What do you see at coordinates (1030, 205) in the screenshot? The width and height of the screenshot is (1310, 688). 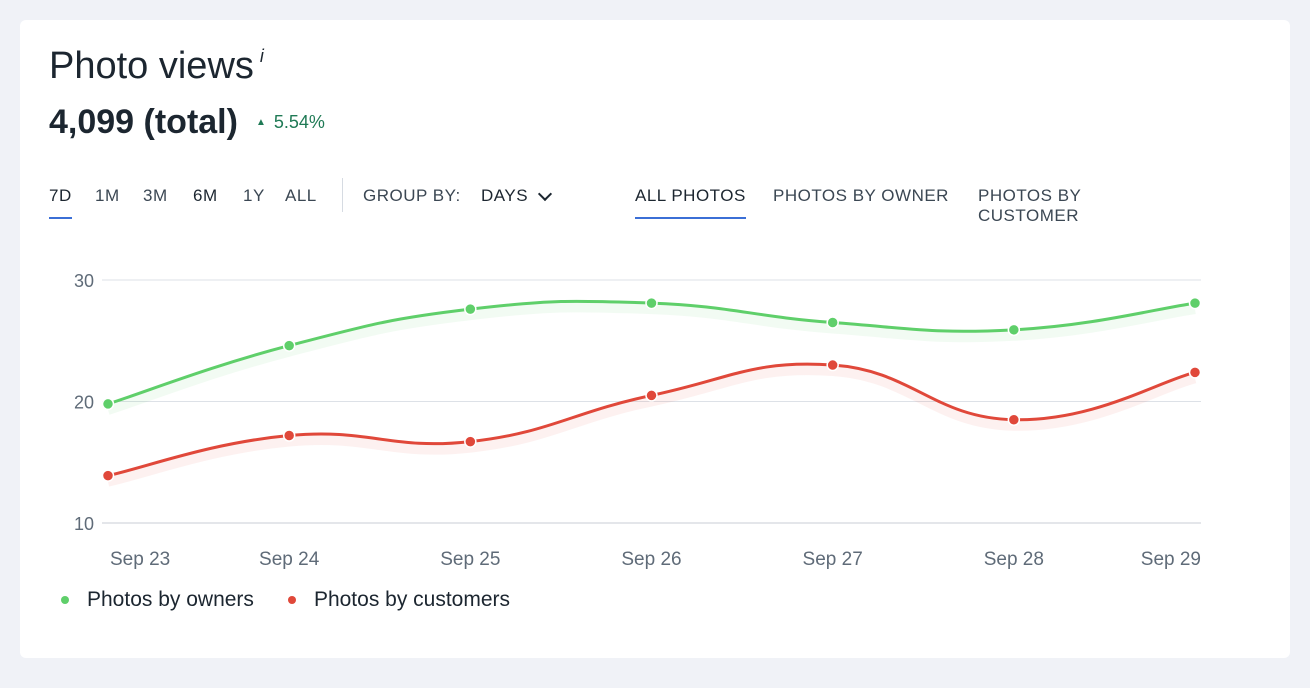 I see `tab-photos-by-customer: PHOTOS BY CUSTOMER` at bounding box center [1030, 205].